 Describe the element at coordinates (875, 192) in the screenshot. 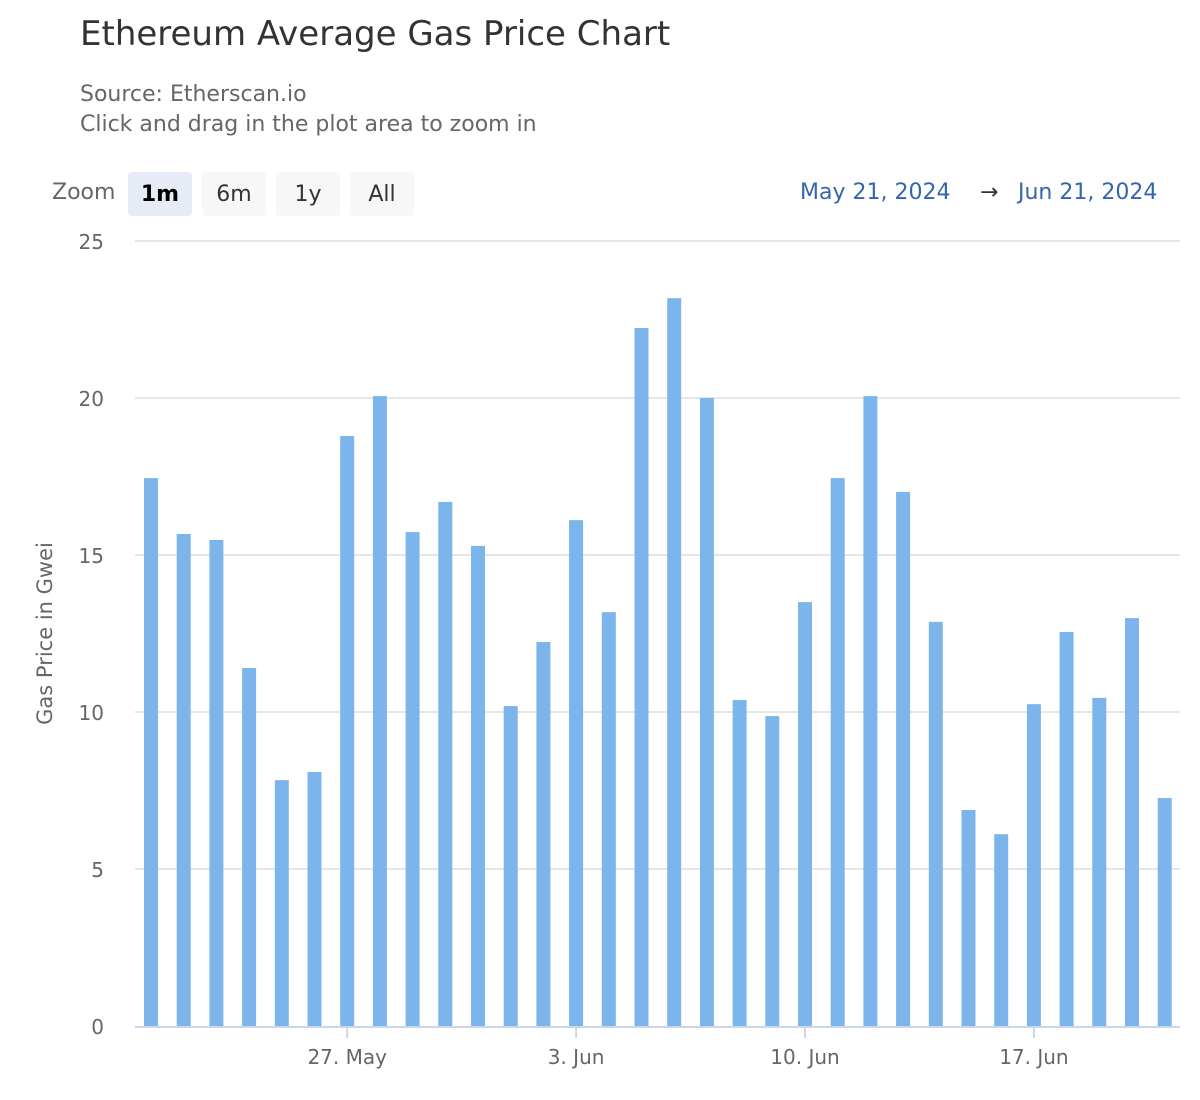

I see `range-from: May 21, 2024` at that location.